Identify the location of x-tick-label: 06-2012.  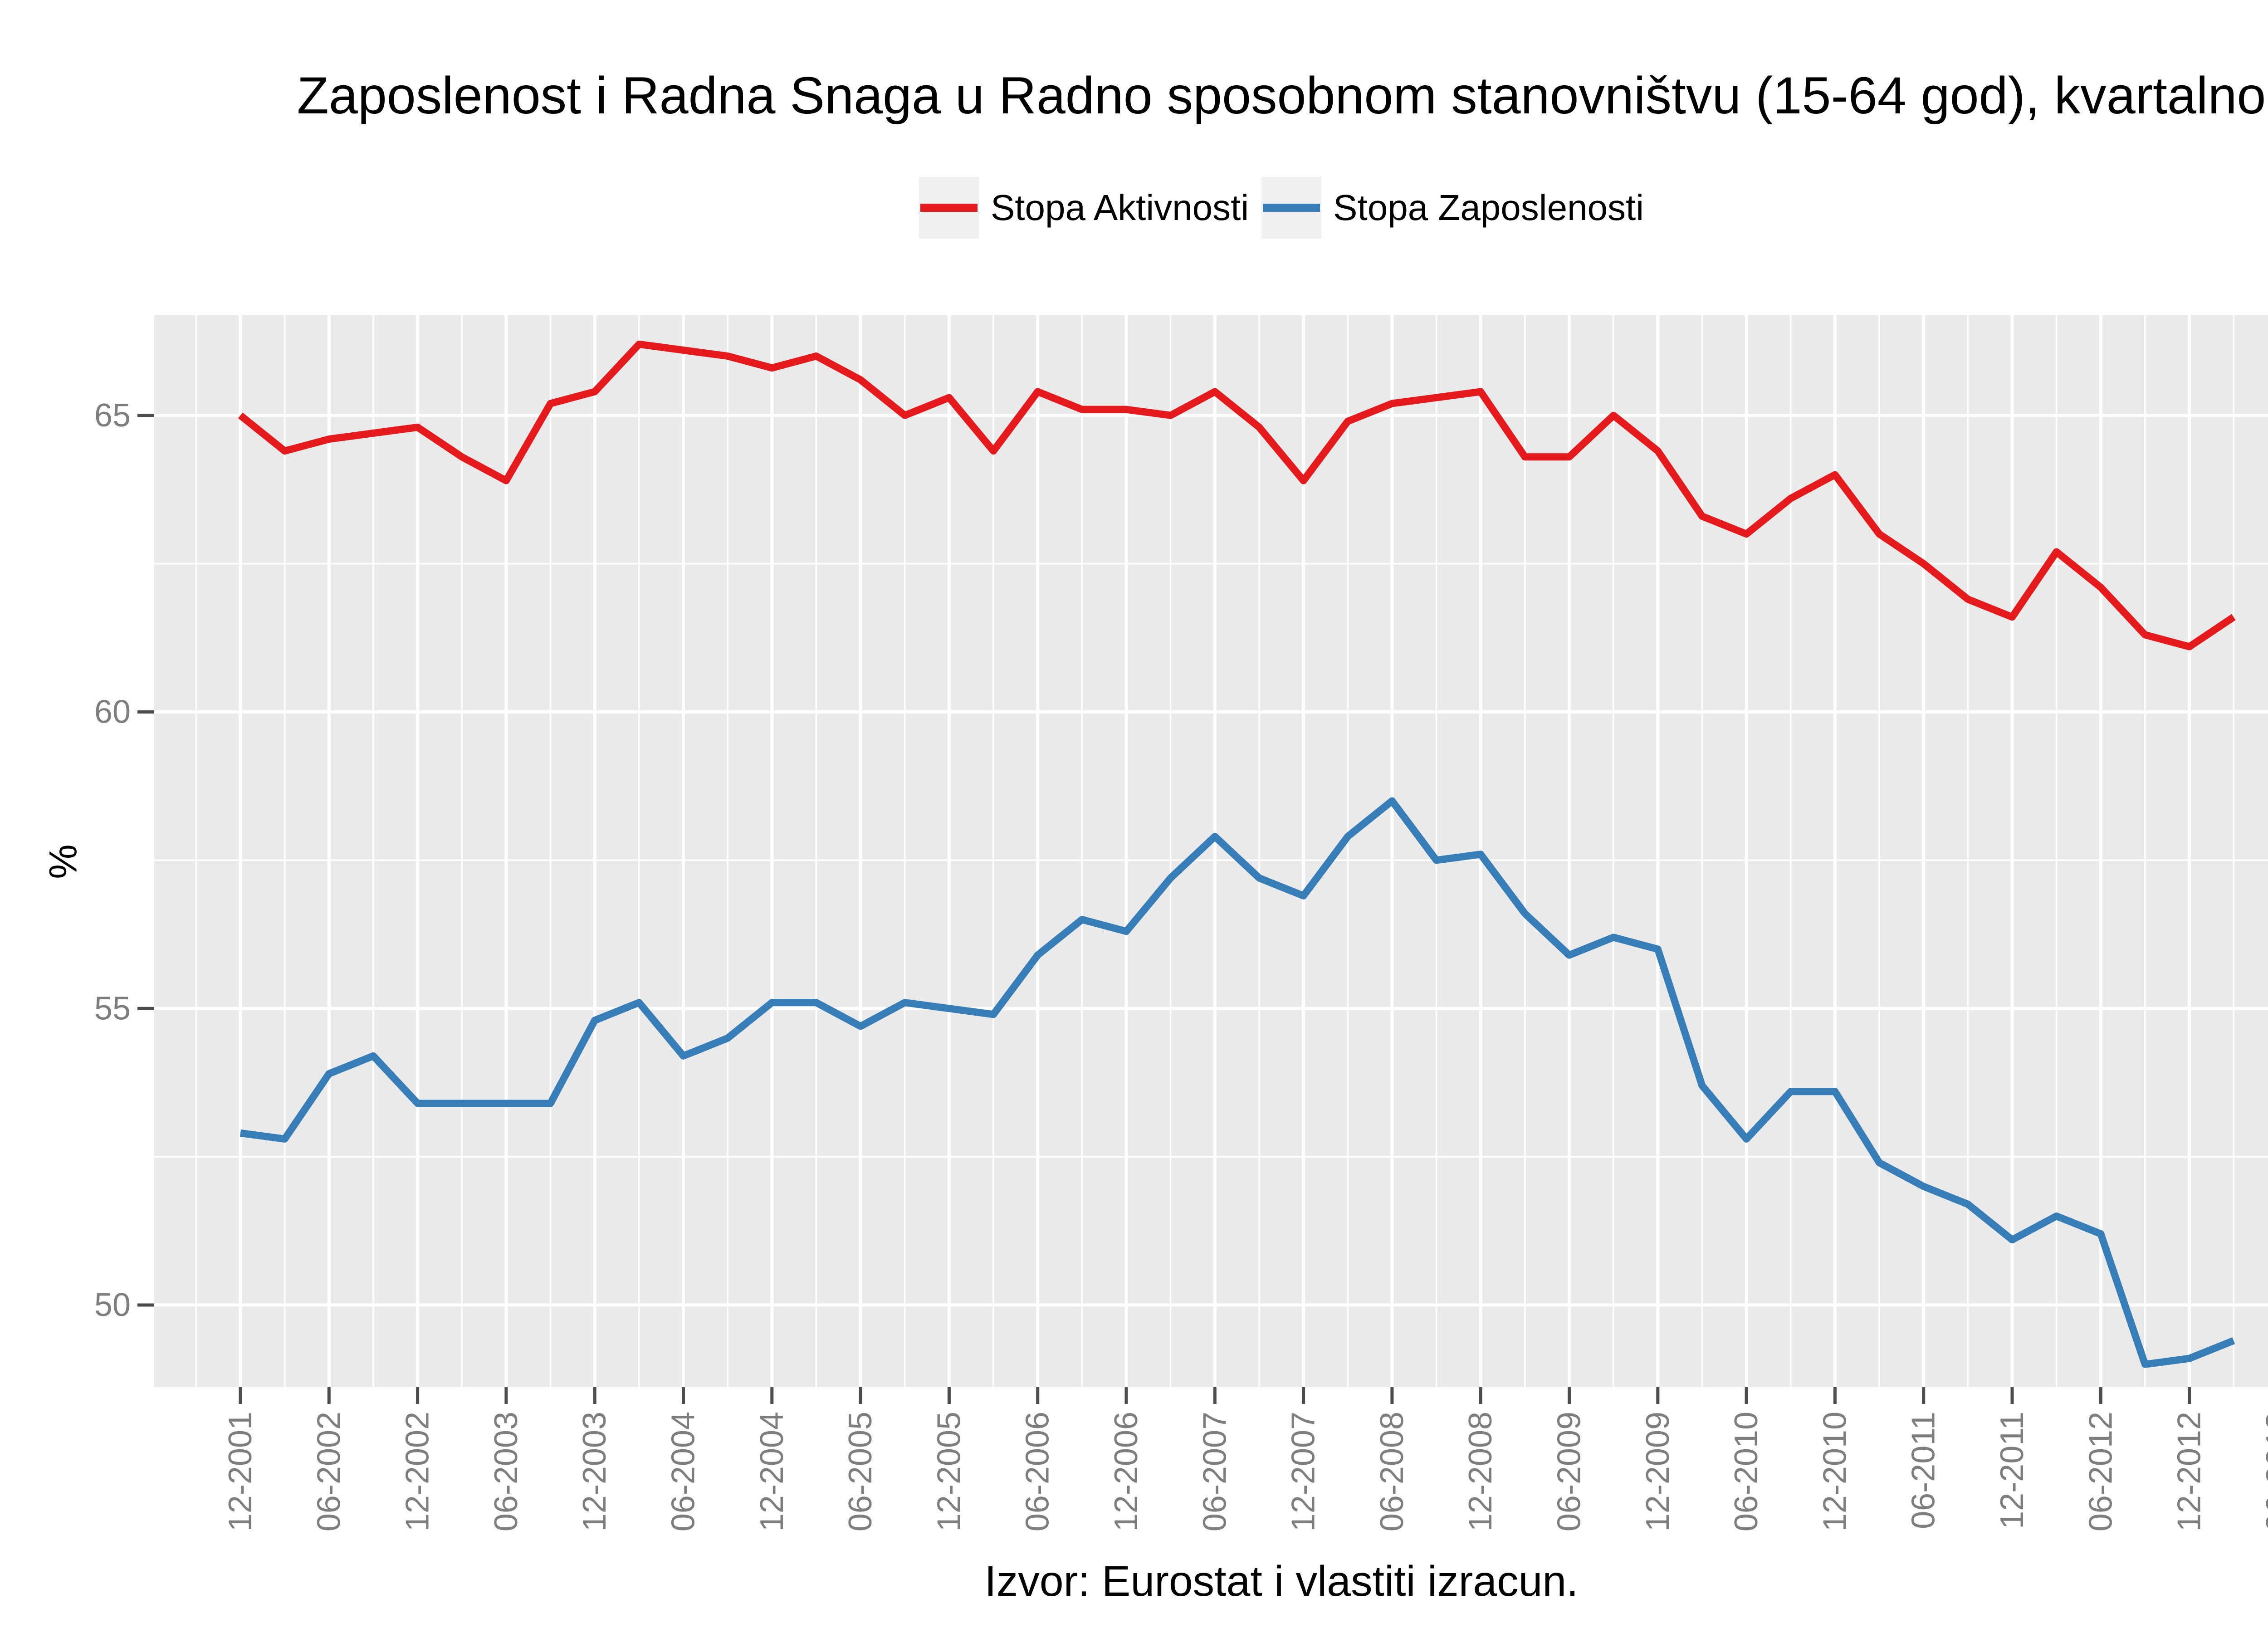
(2101, 1471).